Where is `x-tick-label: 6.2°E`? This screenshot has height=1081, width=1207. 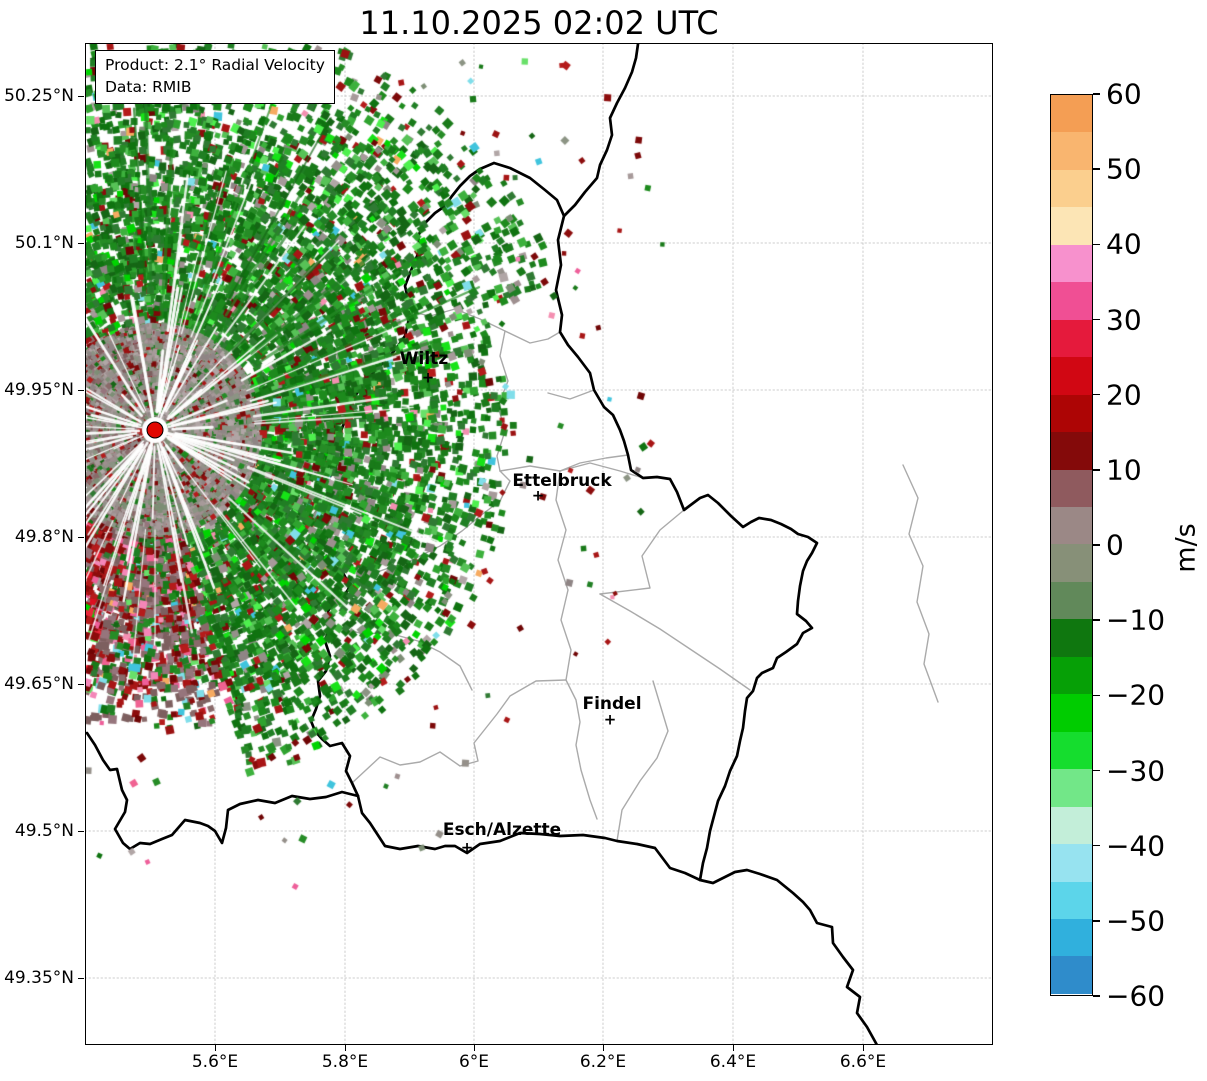
x-tick-label: 6.2°E is located at coordinates (603, 1062).